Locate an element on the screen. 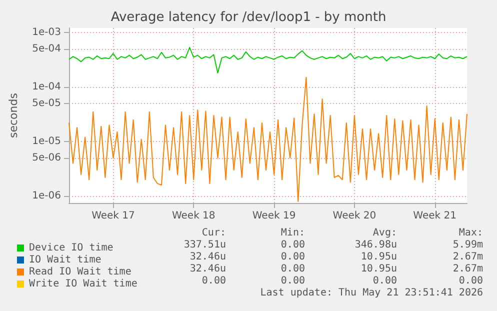  text: Cur: is located at coordinates (214, 233).